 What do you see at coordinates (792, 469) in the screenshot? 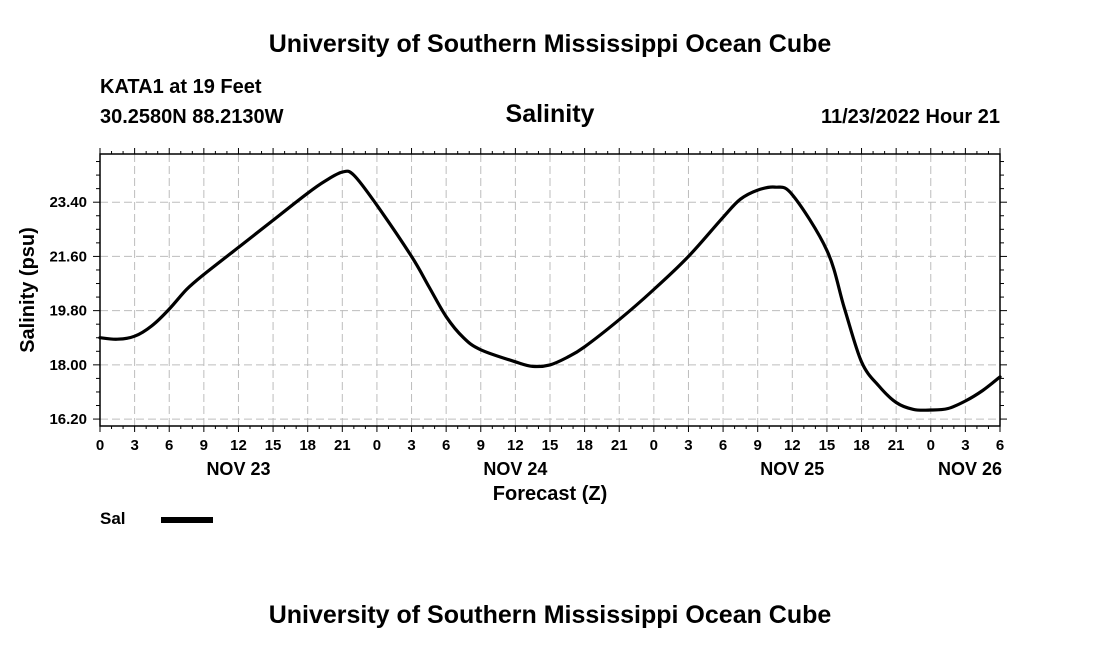
I see `date-label: NOV 25` at bounding box center [792, 469].